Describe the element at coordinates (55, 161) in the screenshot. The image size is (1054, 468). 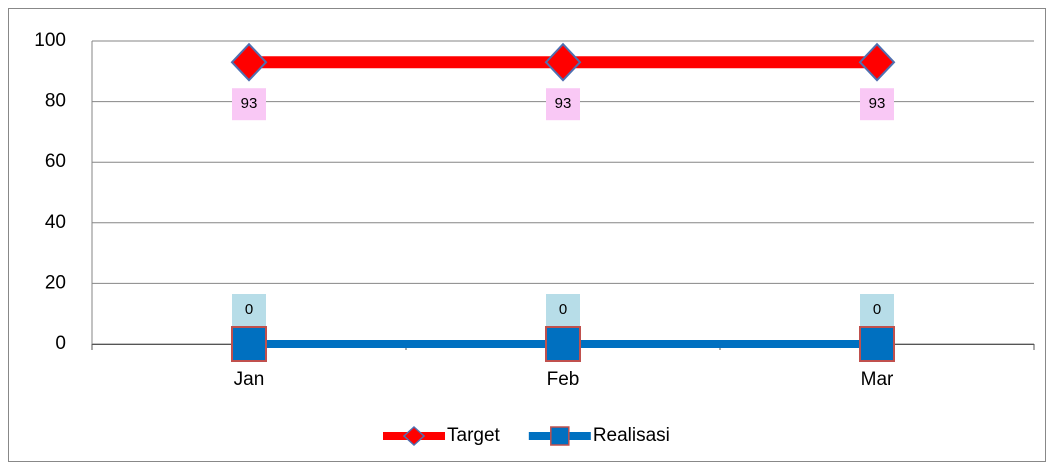
I see `y-tick-label: 60` at that location.